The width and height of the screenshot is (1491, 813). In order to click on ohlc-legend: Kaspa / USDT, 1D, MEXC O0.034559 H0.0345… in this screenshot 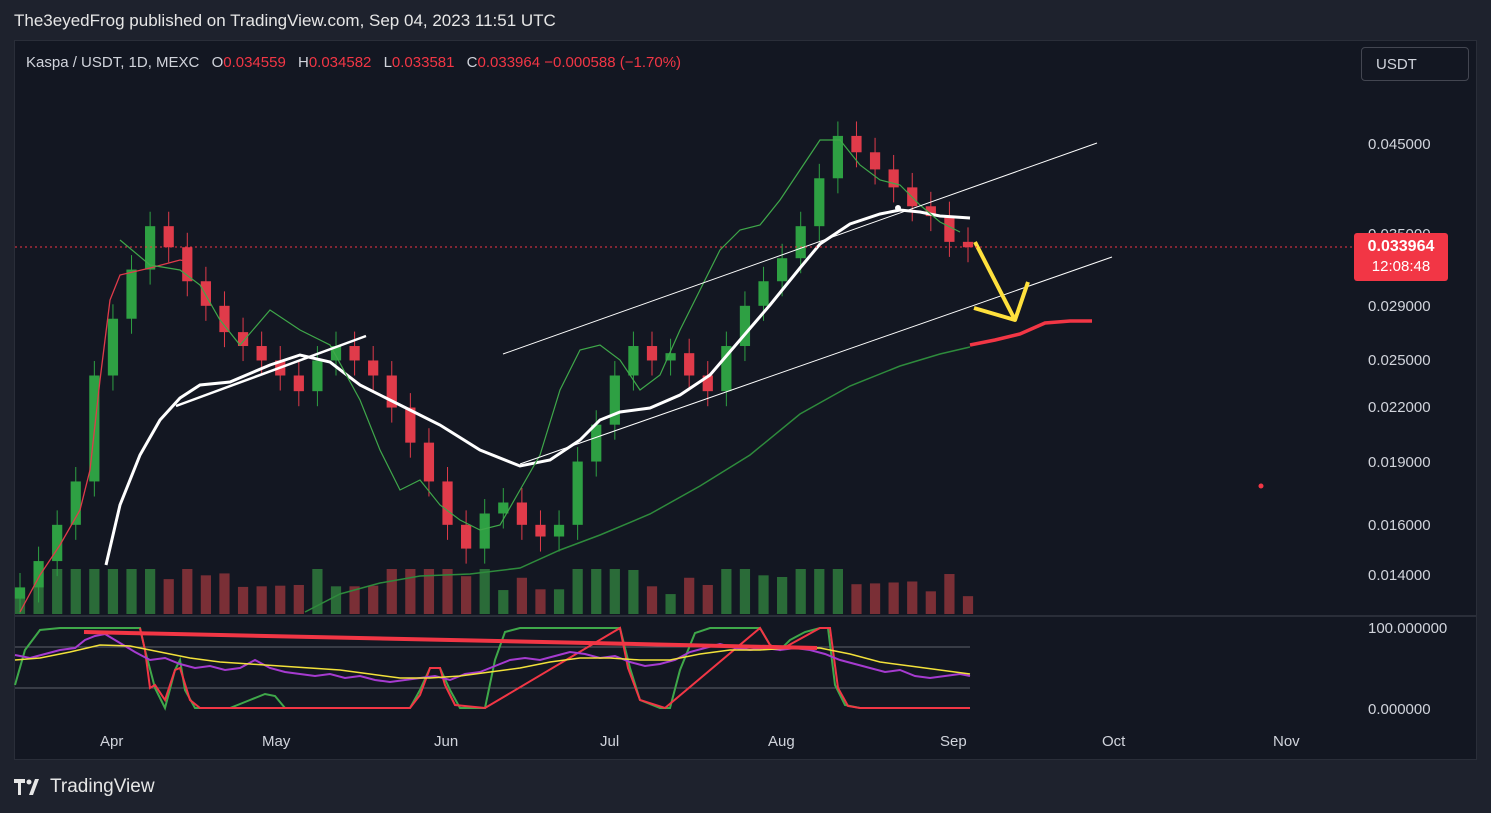, I will do `click(353, 62)`.